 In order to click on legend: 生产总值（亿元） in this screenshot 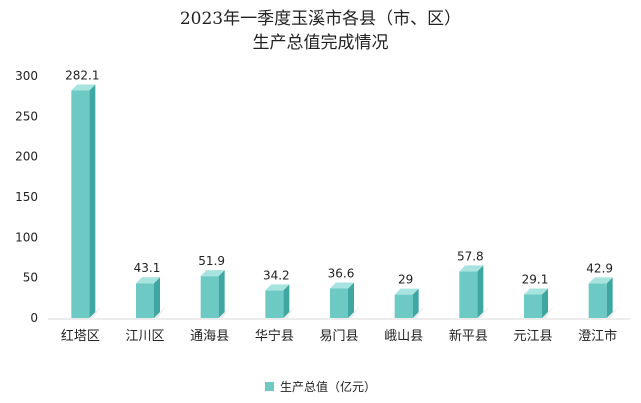, I will do `click(320, 386)`.